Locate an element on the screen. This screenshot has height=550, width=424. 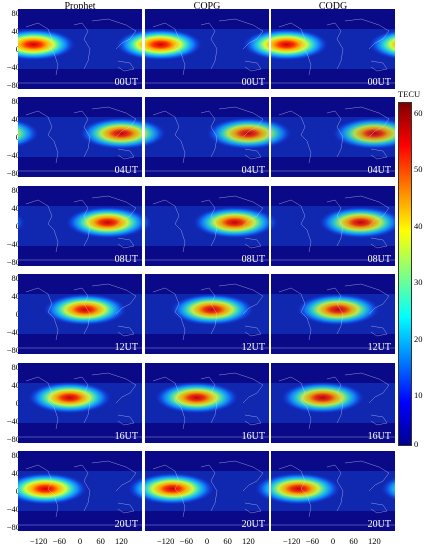
x-axis-tick: 0 is located at coordinates (80, 541).